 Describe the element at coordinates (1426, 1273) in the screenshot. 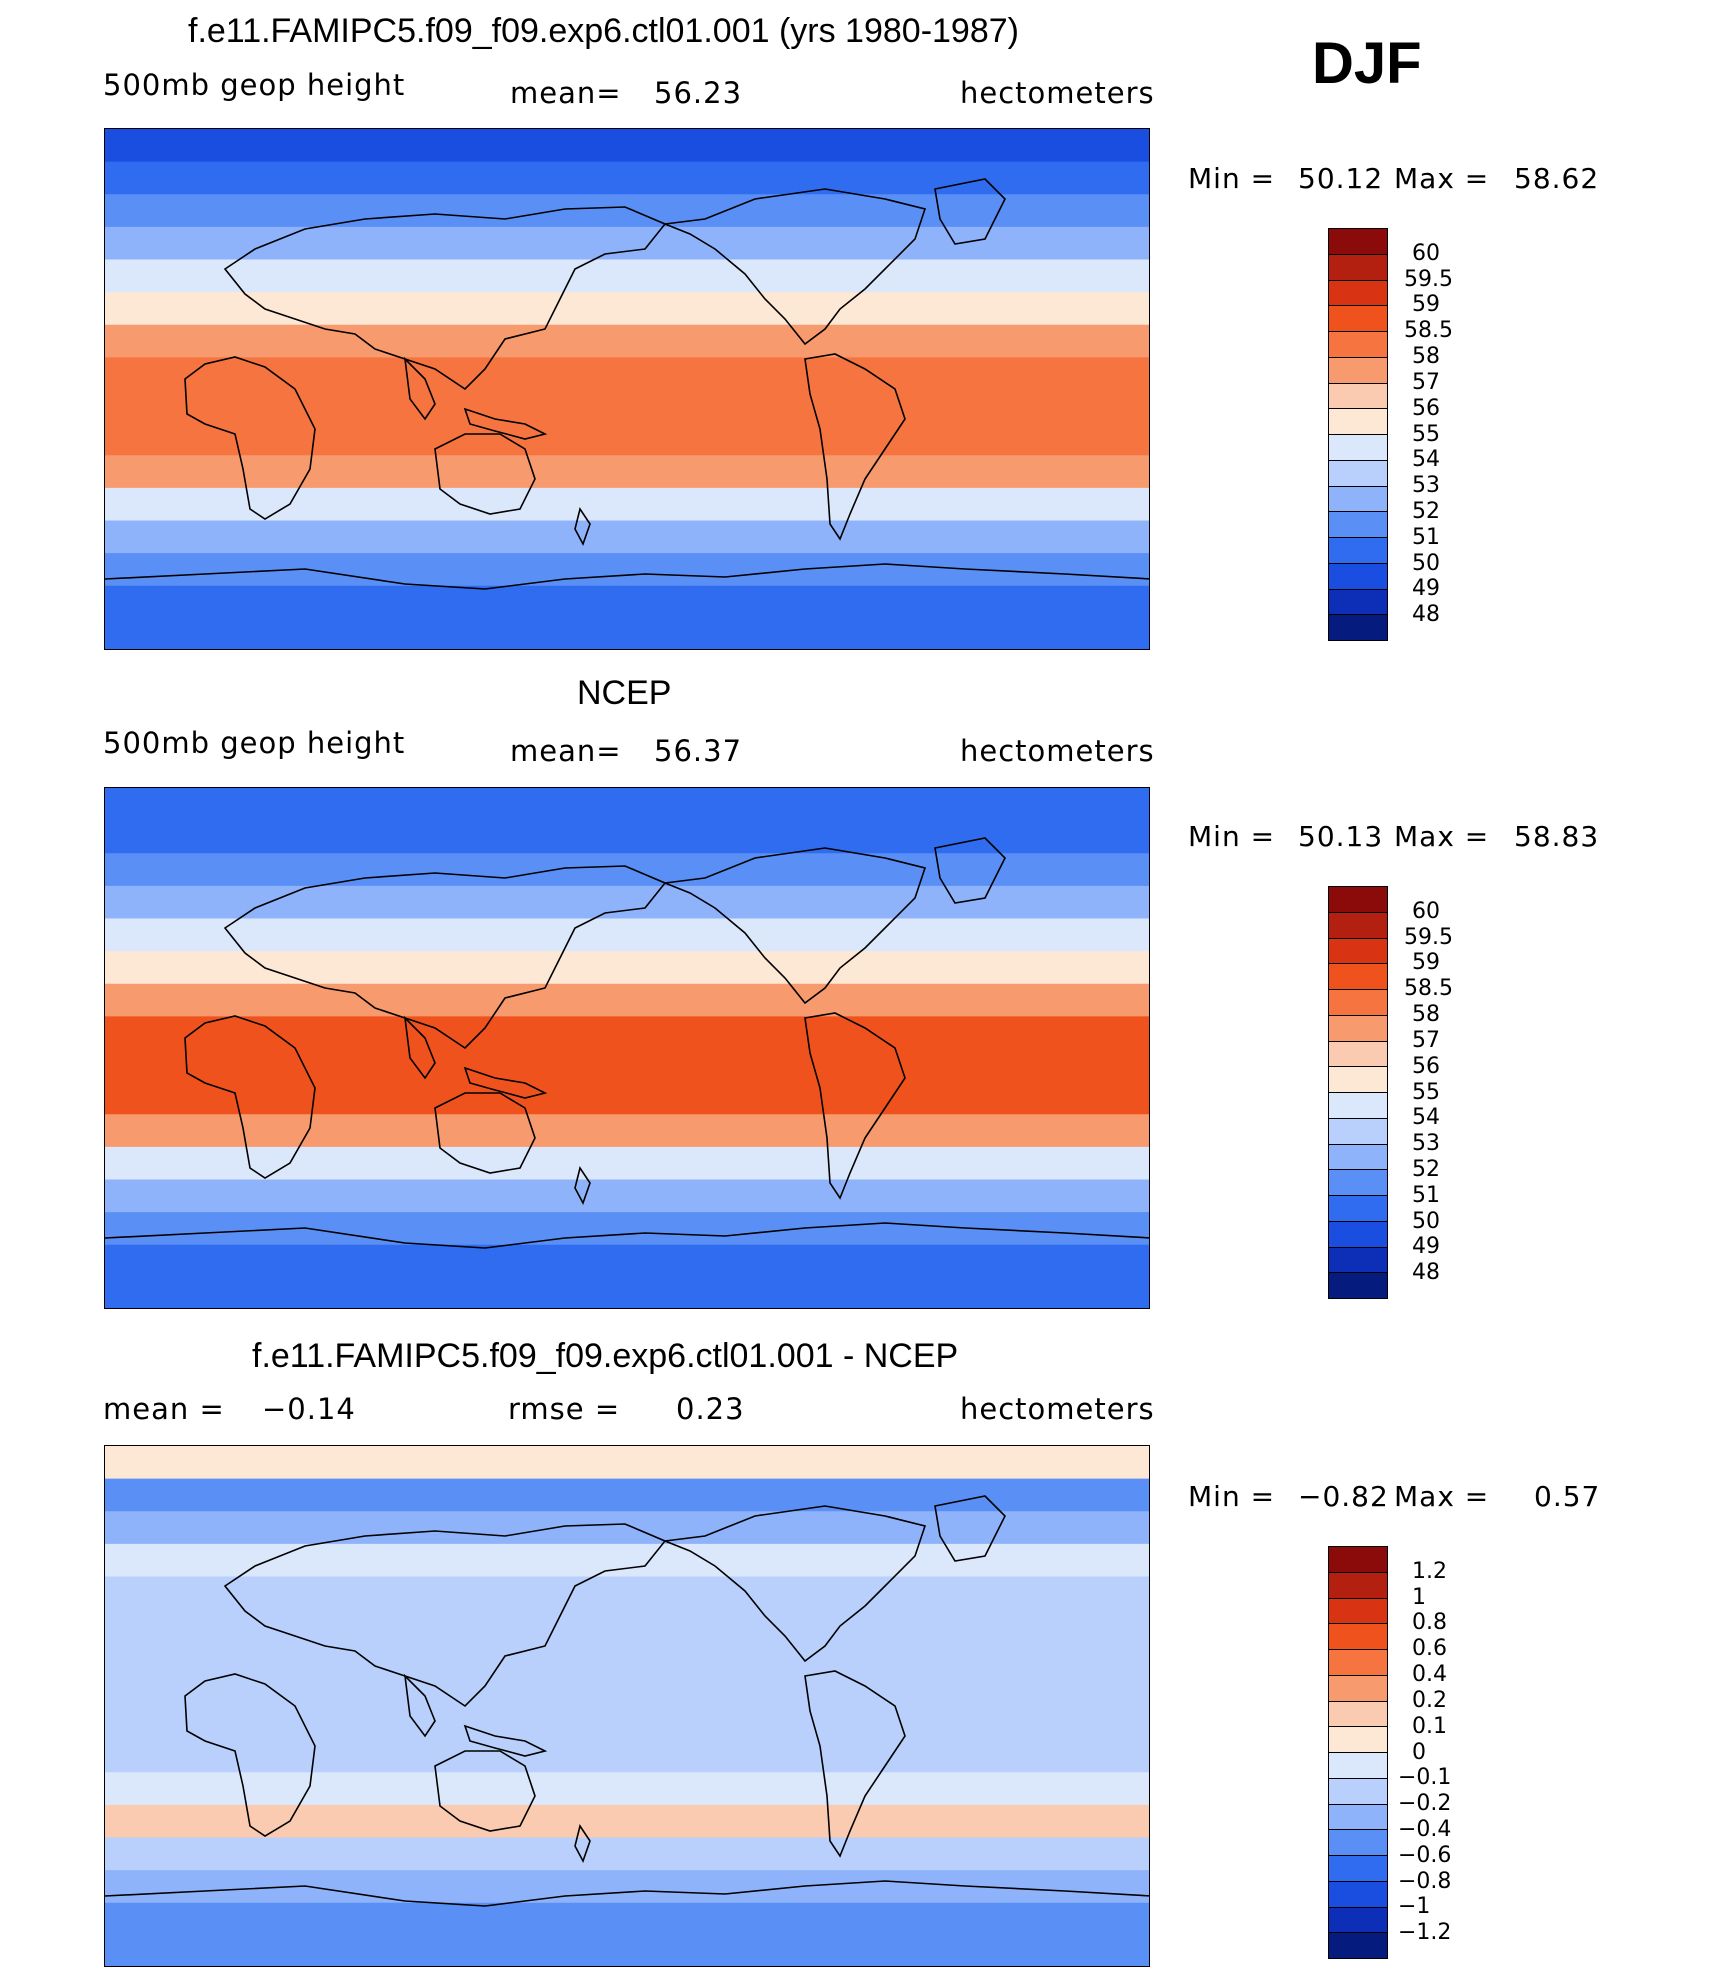

I see `colorbar-label: 48` at that location.